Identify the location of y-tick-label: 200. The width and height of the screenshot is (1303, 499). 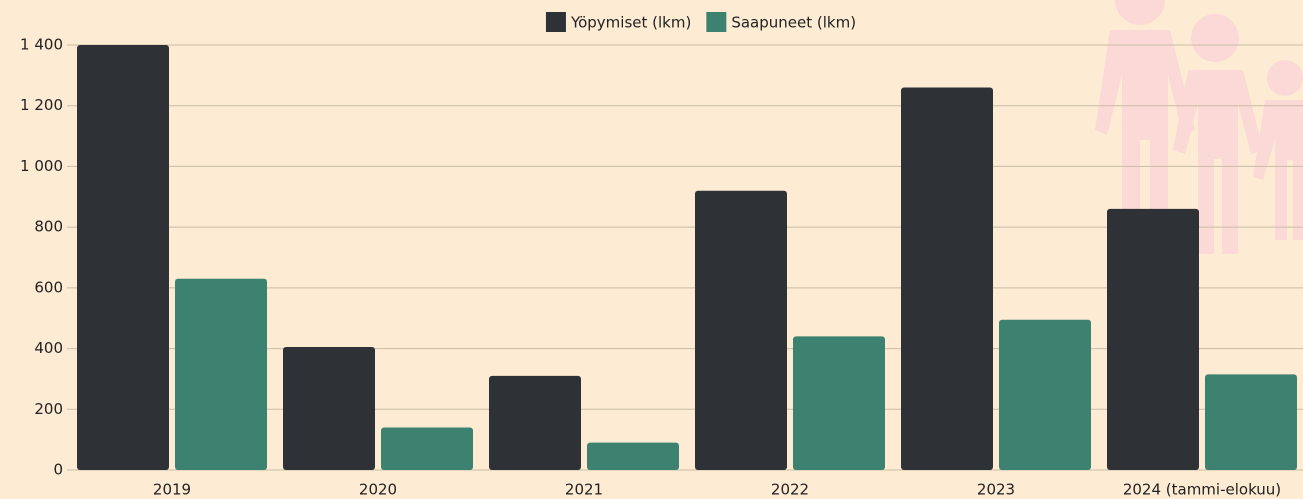
(48, 409).